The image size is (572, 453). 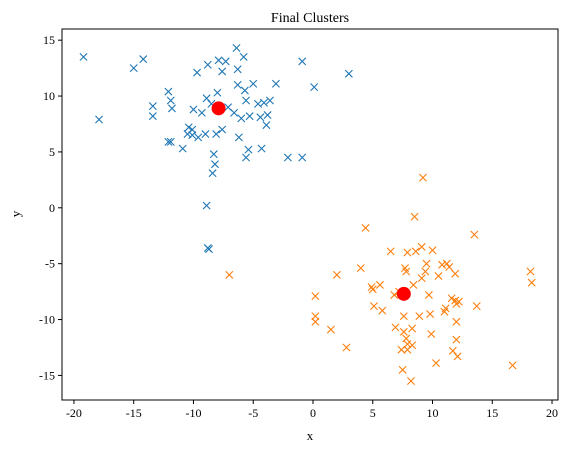 What do you see at coordinates (492, 413) in the screenshot?
I see `x-tick-label: 15` at bounding box center [492, 413].